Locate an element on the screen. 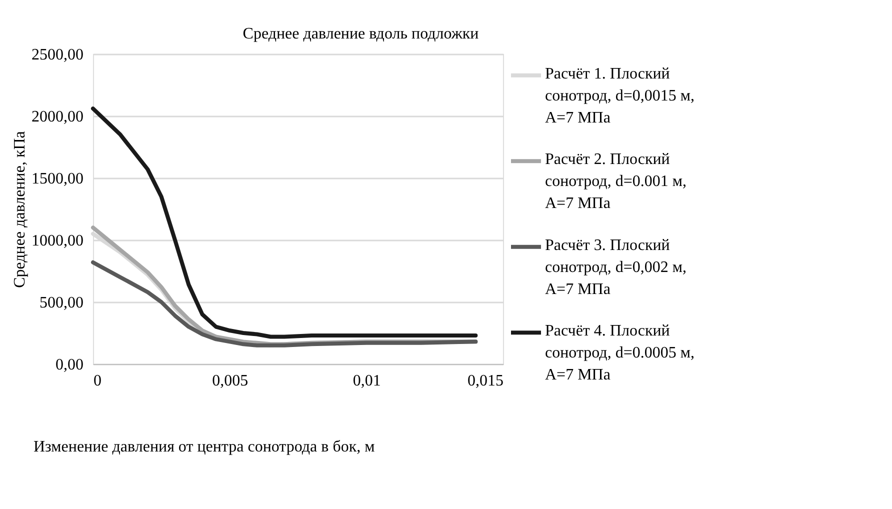 This screenshot has height=509, width=892. line-series is located at coordinates (284, 304).